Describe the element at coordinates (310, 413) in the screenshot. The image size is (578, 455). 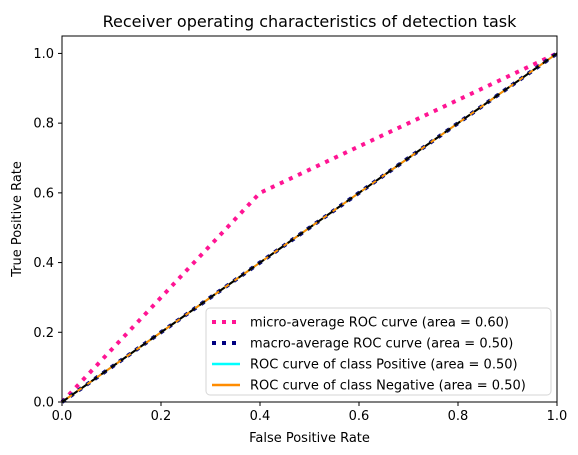
I see `x-axis-ticks: 0.0 0.2 0.4 0.6 0.8 1.0` at that location.